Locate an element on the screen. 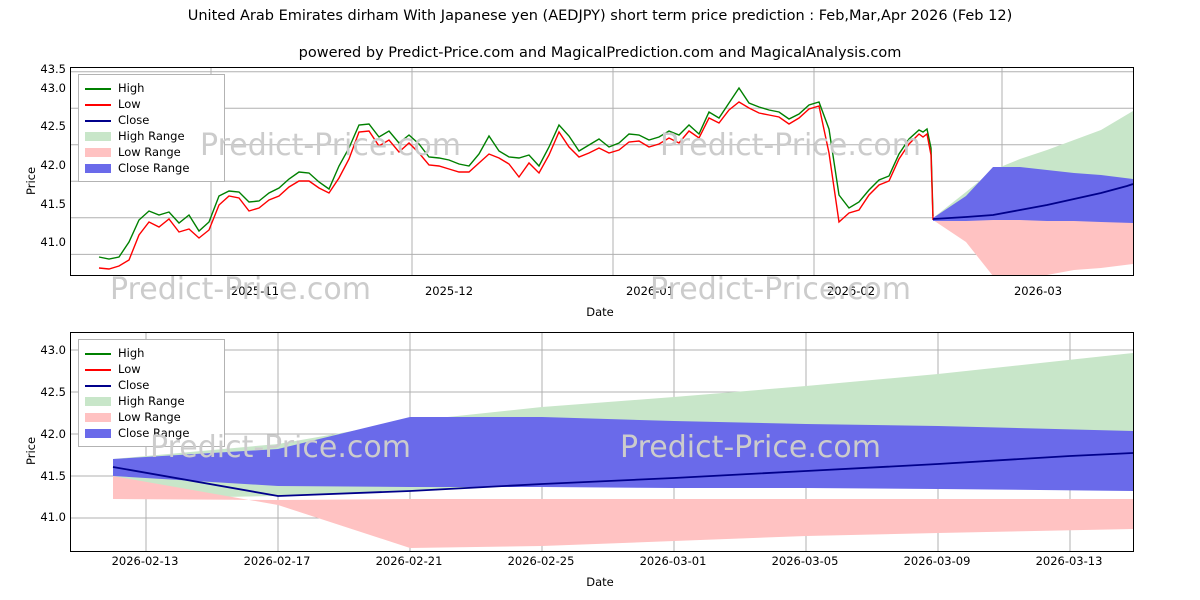  bottom-xtick-2026-02-13: 2026-02-13 is located at coordinates (145, 561).